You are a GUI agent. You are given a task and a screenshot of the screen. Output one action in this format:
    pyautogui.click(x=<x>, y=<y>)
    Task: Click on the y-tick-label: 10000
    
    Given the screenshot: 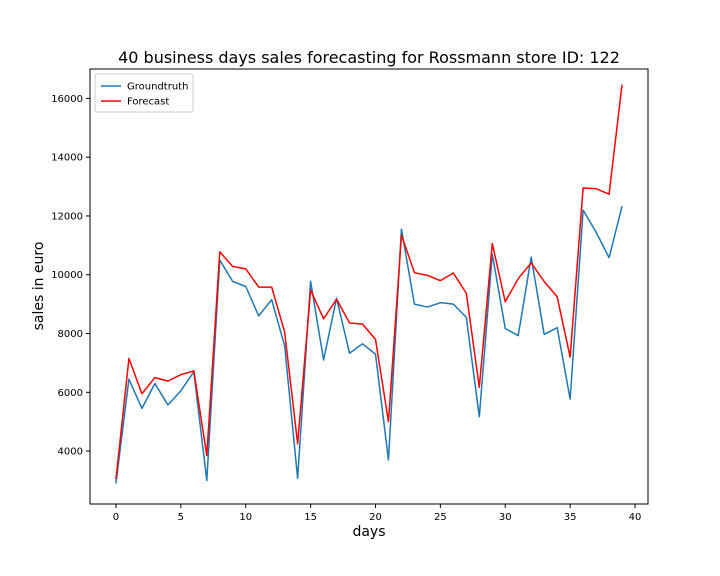 What is the action you would take?
    pyautogui.click(x=67, y=275)
    